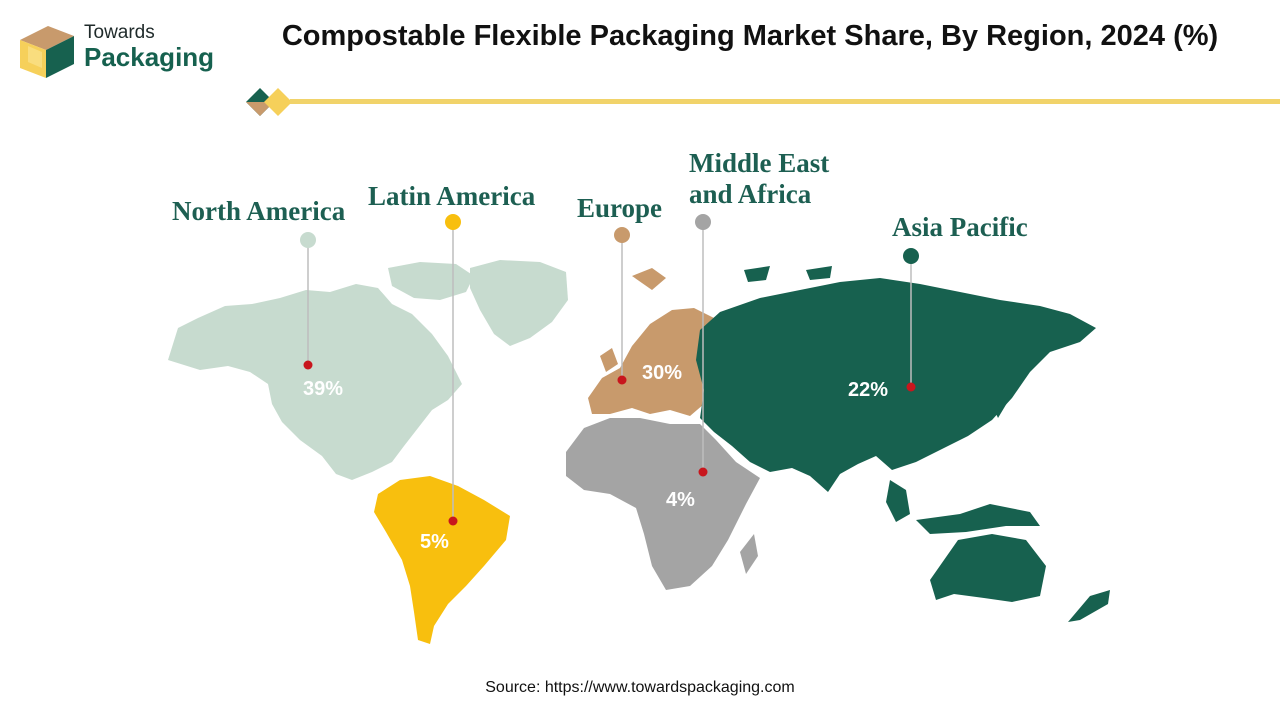 This screenshot has width=1280, height=720. What do you see at coordinates (442, 560) in the screenshot?
I see `region-latin-america` at bounding box center [442, 560].